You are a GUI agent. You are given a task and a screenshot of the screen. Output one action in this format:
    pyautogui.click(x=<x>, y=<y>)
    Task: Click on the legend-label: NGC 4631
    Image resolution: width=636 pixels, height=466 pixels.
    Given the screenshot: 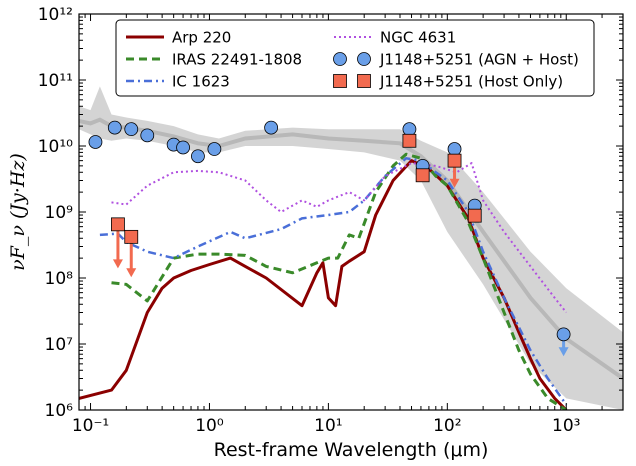 What is the action you would take?
    pyautogui.click(x=418, y=38)
    